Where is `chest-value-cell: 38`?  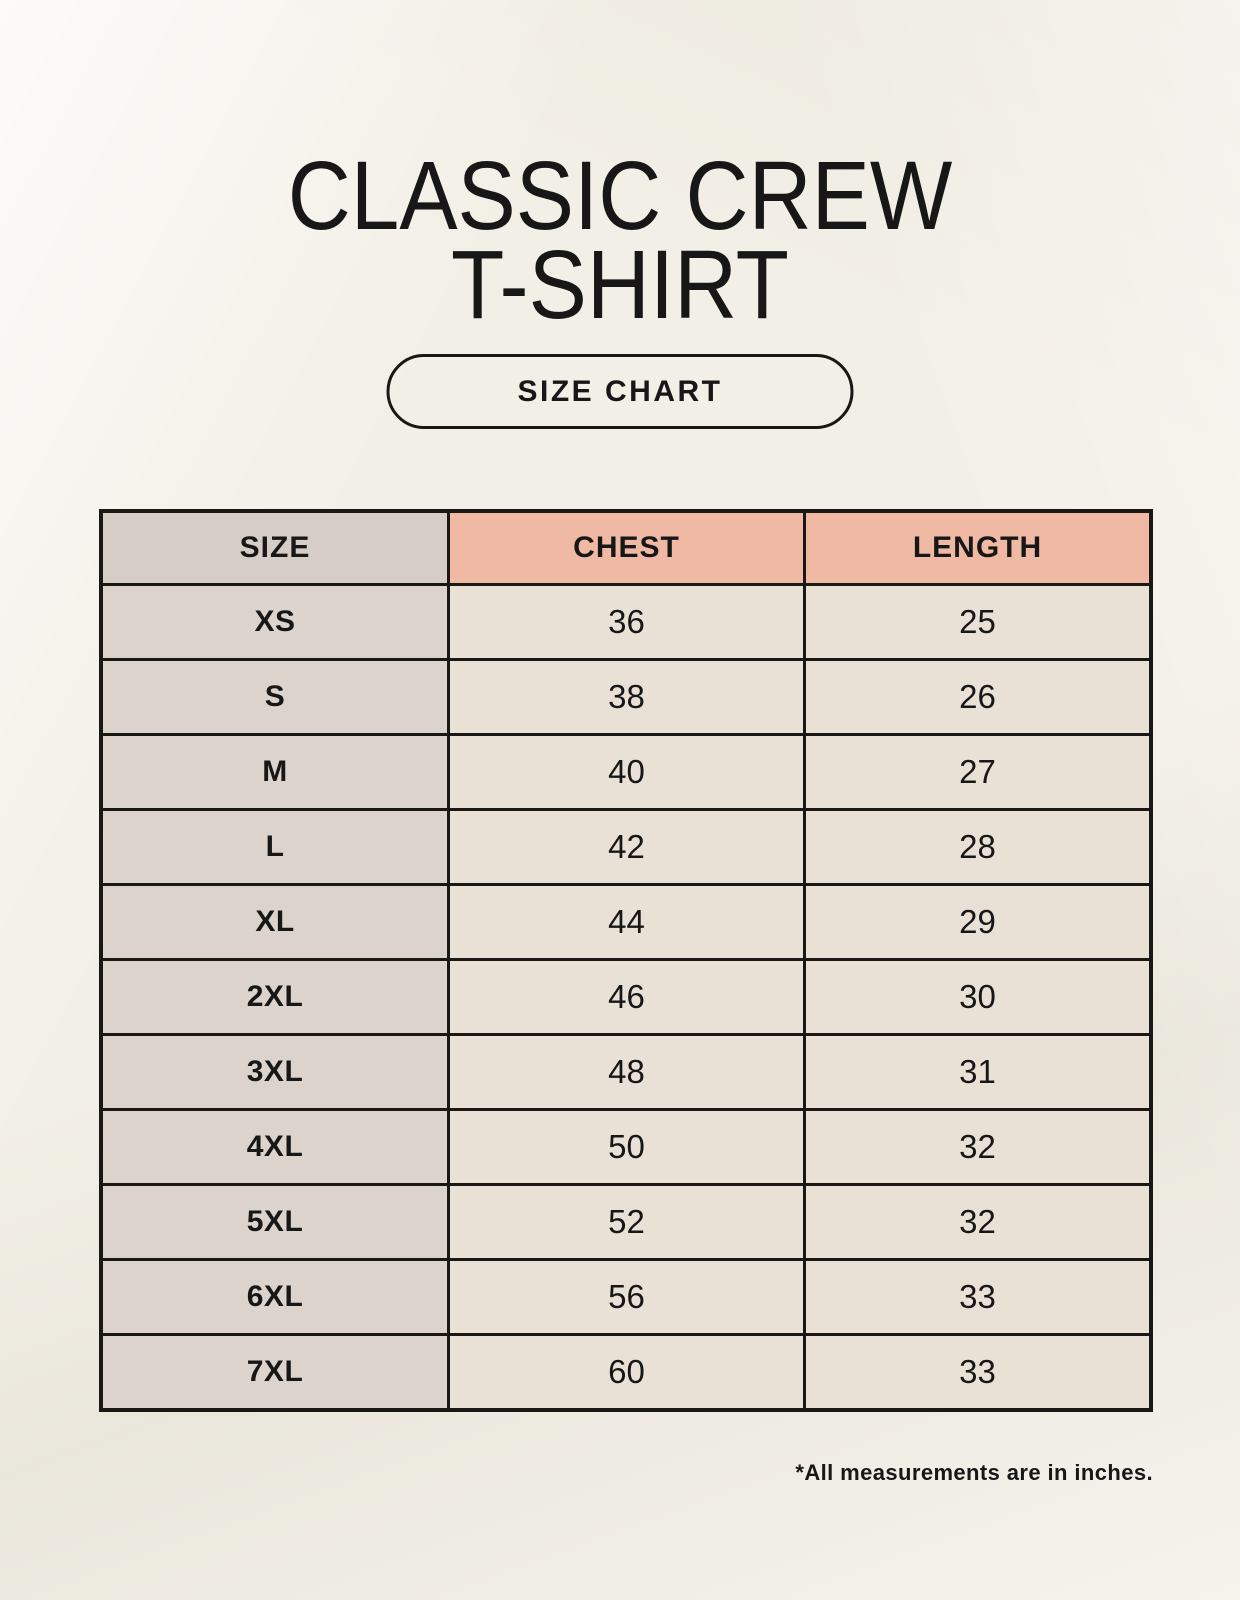 chest-value-cell: 38 is located at coordinates (626, 697).